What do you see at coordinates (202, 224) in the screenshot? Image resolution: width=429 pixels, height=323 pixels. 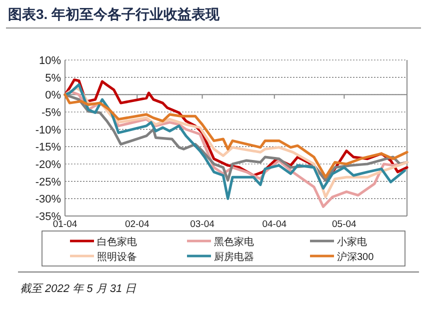 I see `x-tick-label: 03-04` at bounding box center [202, 224].